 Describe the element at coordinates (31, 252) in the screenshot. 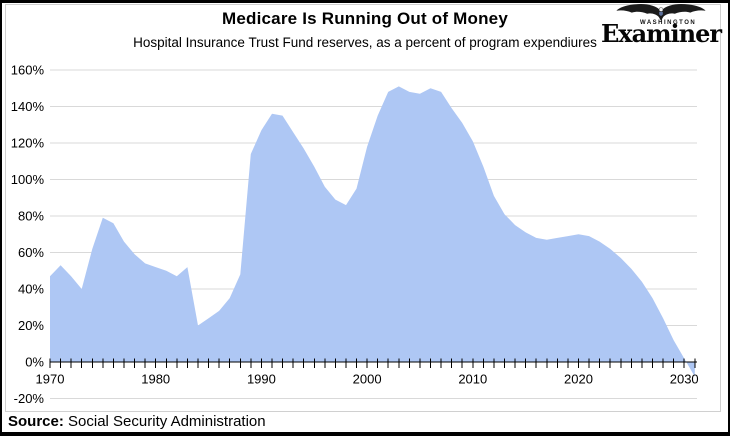

I see `y-axis-label: 60%` at that location.